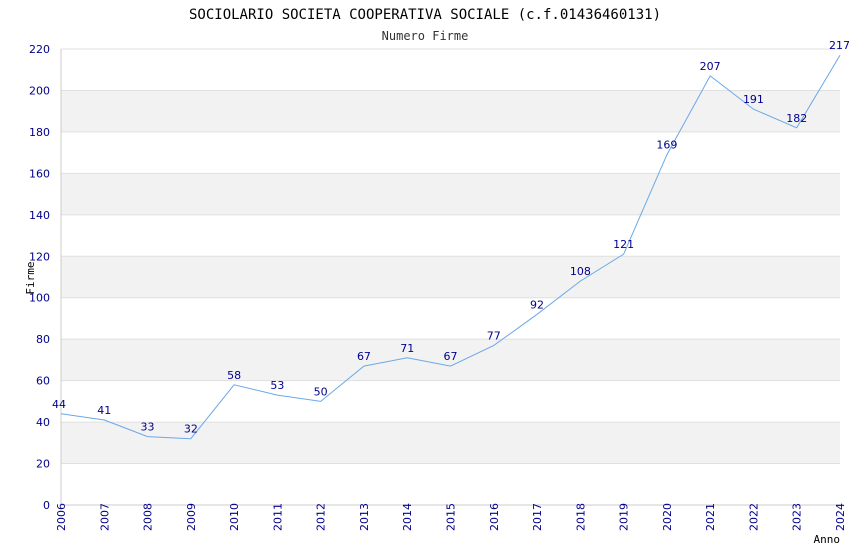  What do you see at coordinates (43, 464) in the screenshot?
I see `y-tick-label: 20` at bounding box center [43, 464].